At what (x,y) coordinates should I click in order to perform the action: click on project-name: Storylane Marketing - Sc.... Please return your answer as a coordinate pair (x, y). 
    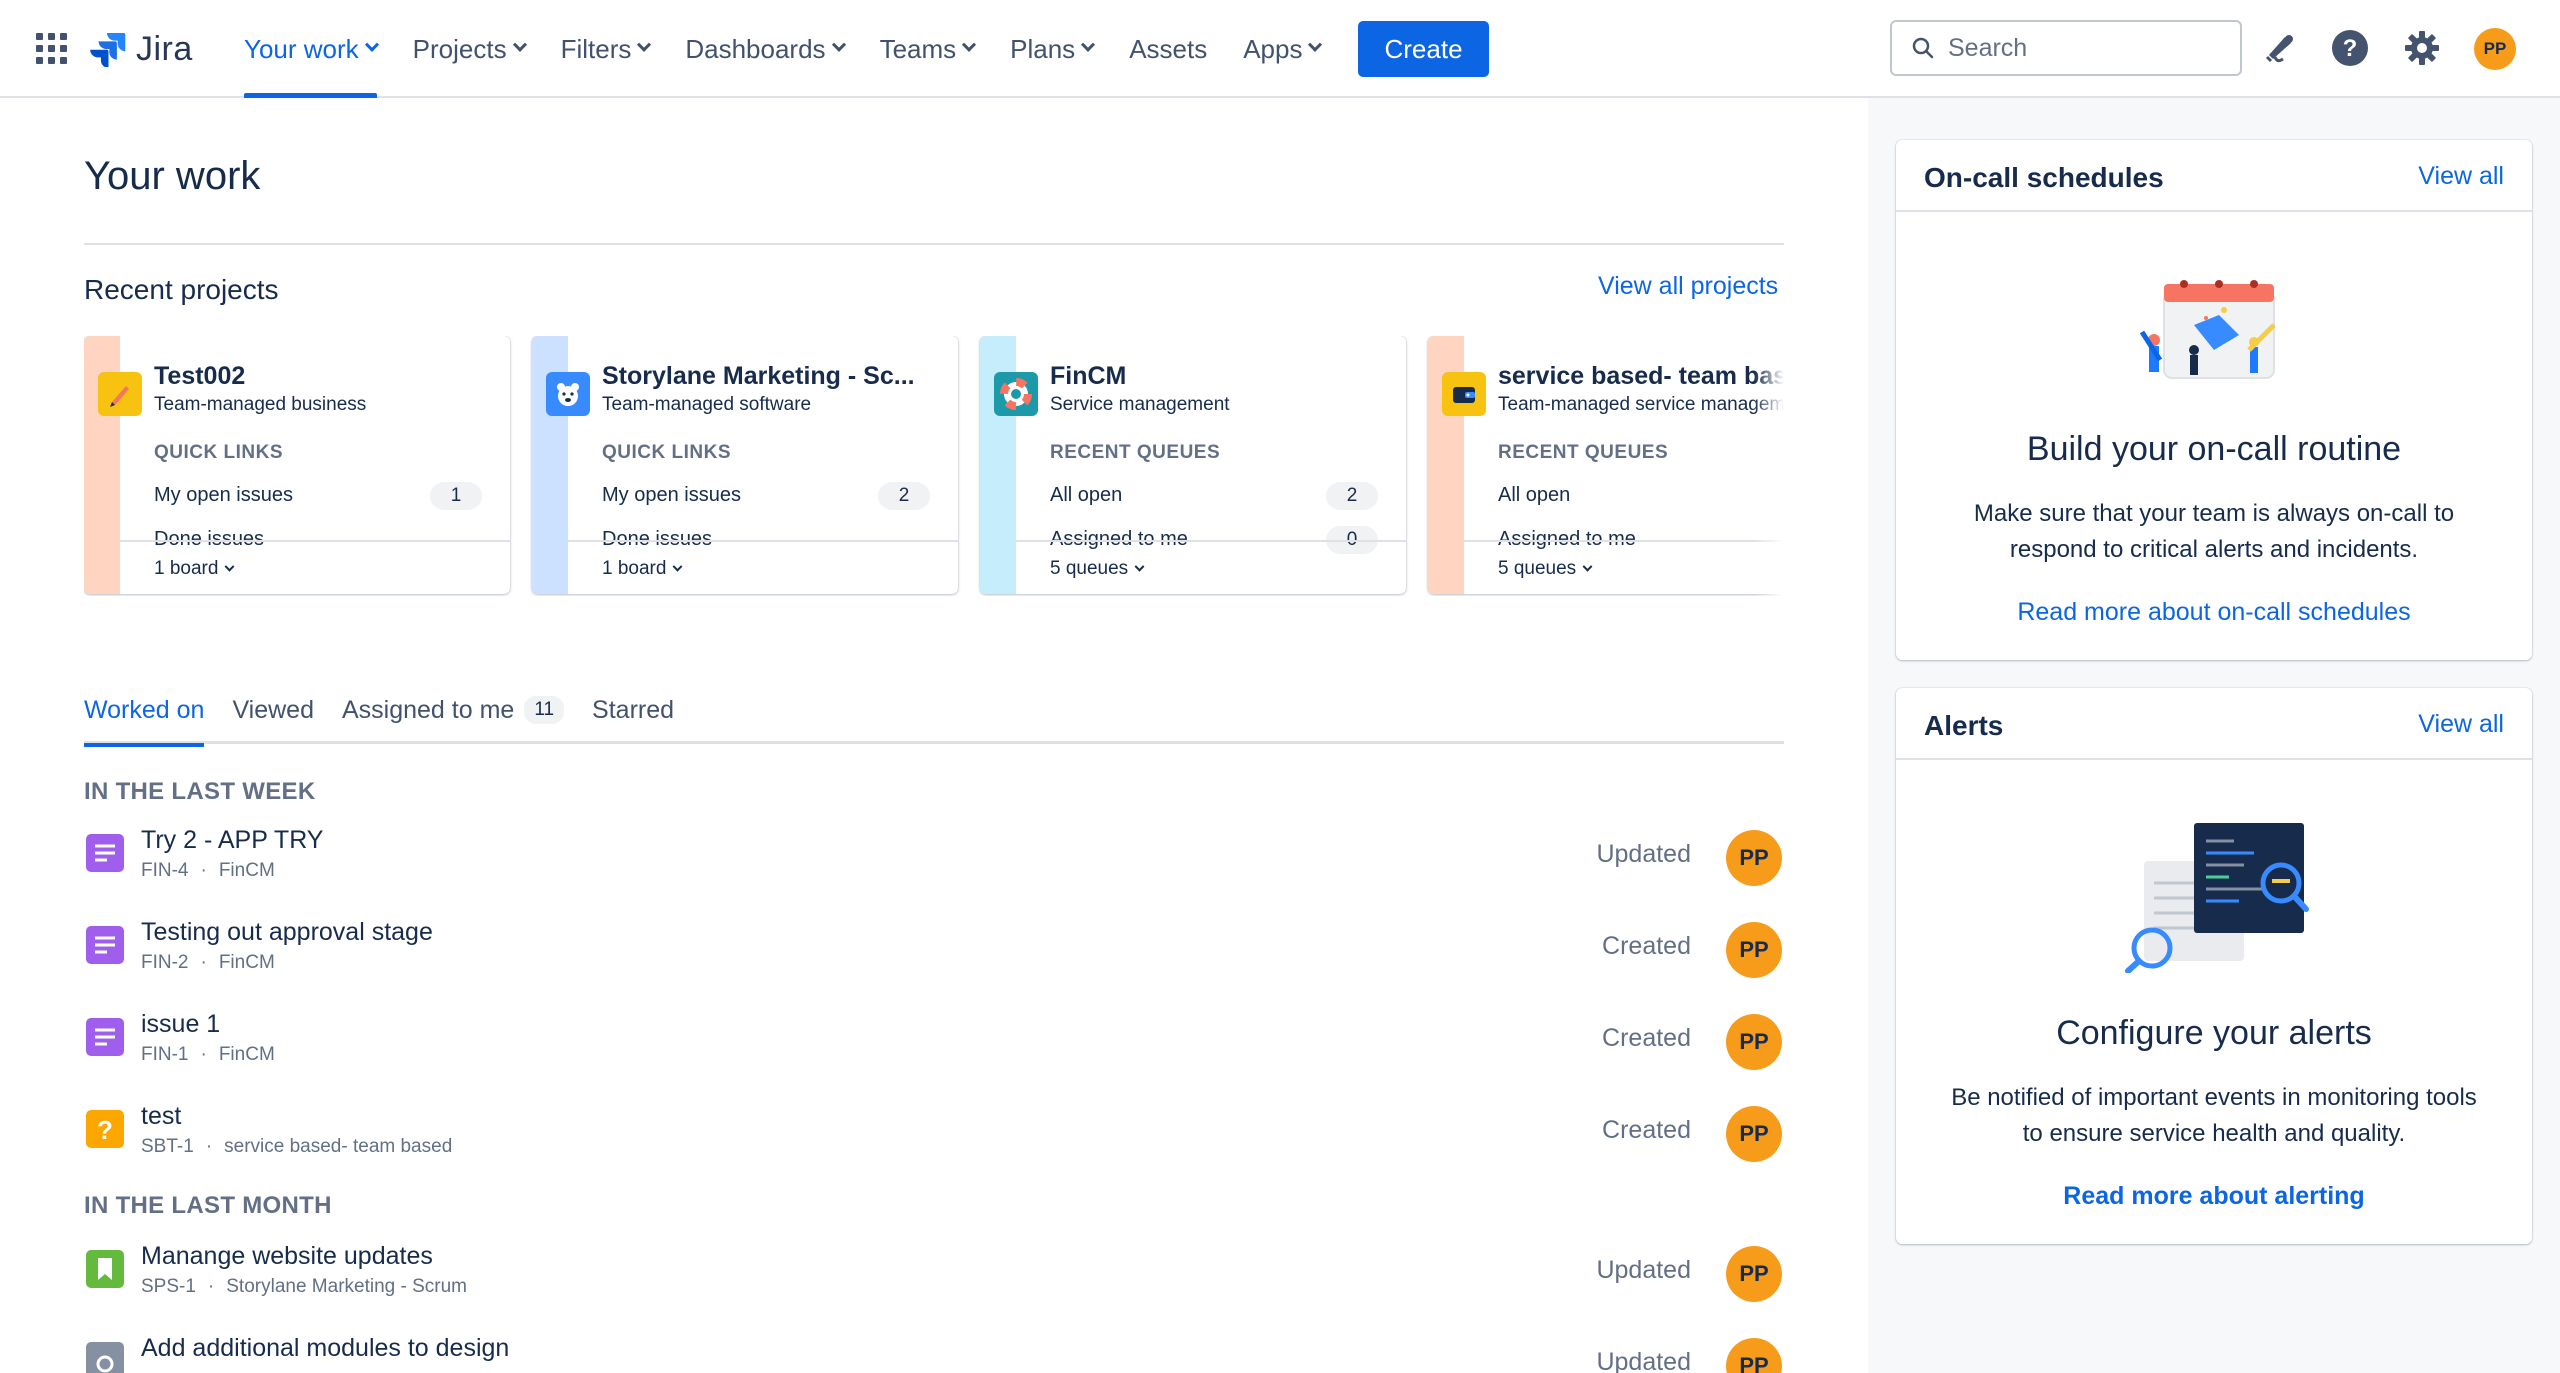
    Looking at the image, I should click on (758, 376).